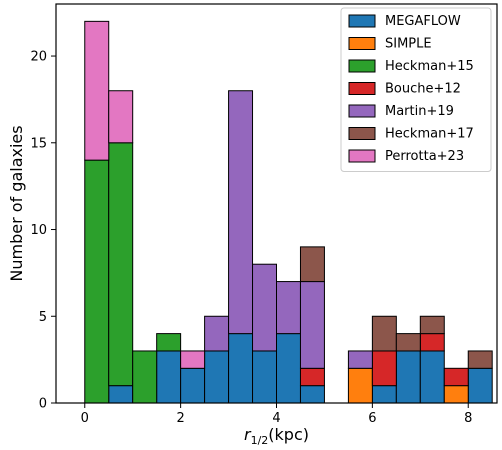  I want to click on y-tick-label: 20, so click(38, 57).